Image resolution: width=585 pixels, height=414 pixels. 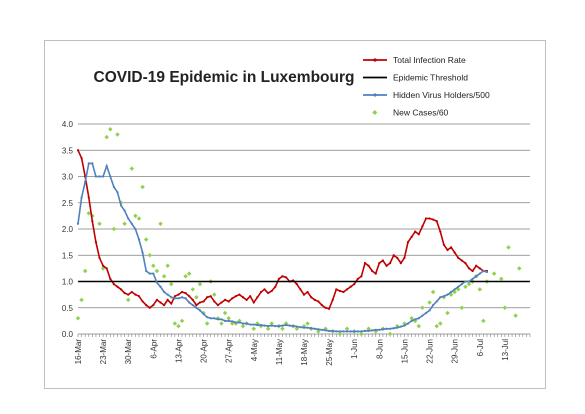 I want to click on x-tick-label: 11-May, so click(x=279, y=352).